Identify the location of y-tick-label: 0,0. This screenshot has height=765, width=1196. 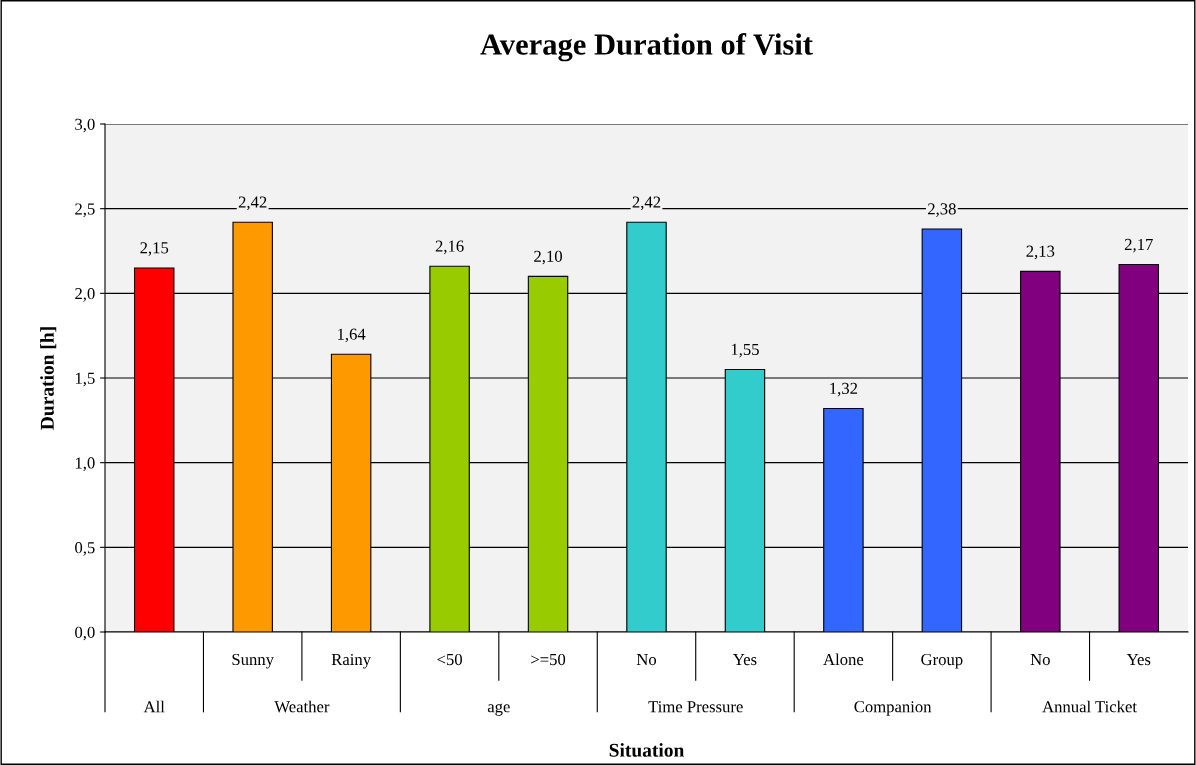
(85, 633).